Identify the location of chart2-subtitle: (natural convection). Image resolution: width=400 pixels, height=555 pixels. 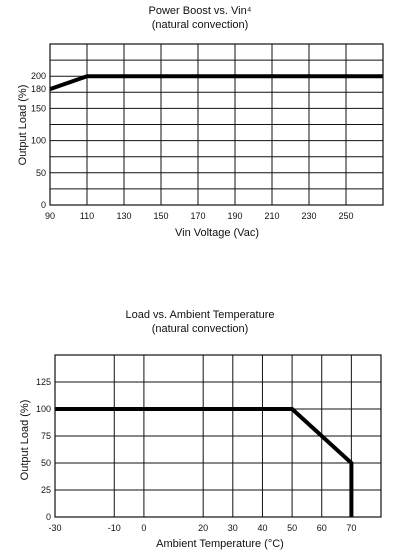
(200, 329).